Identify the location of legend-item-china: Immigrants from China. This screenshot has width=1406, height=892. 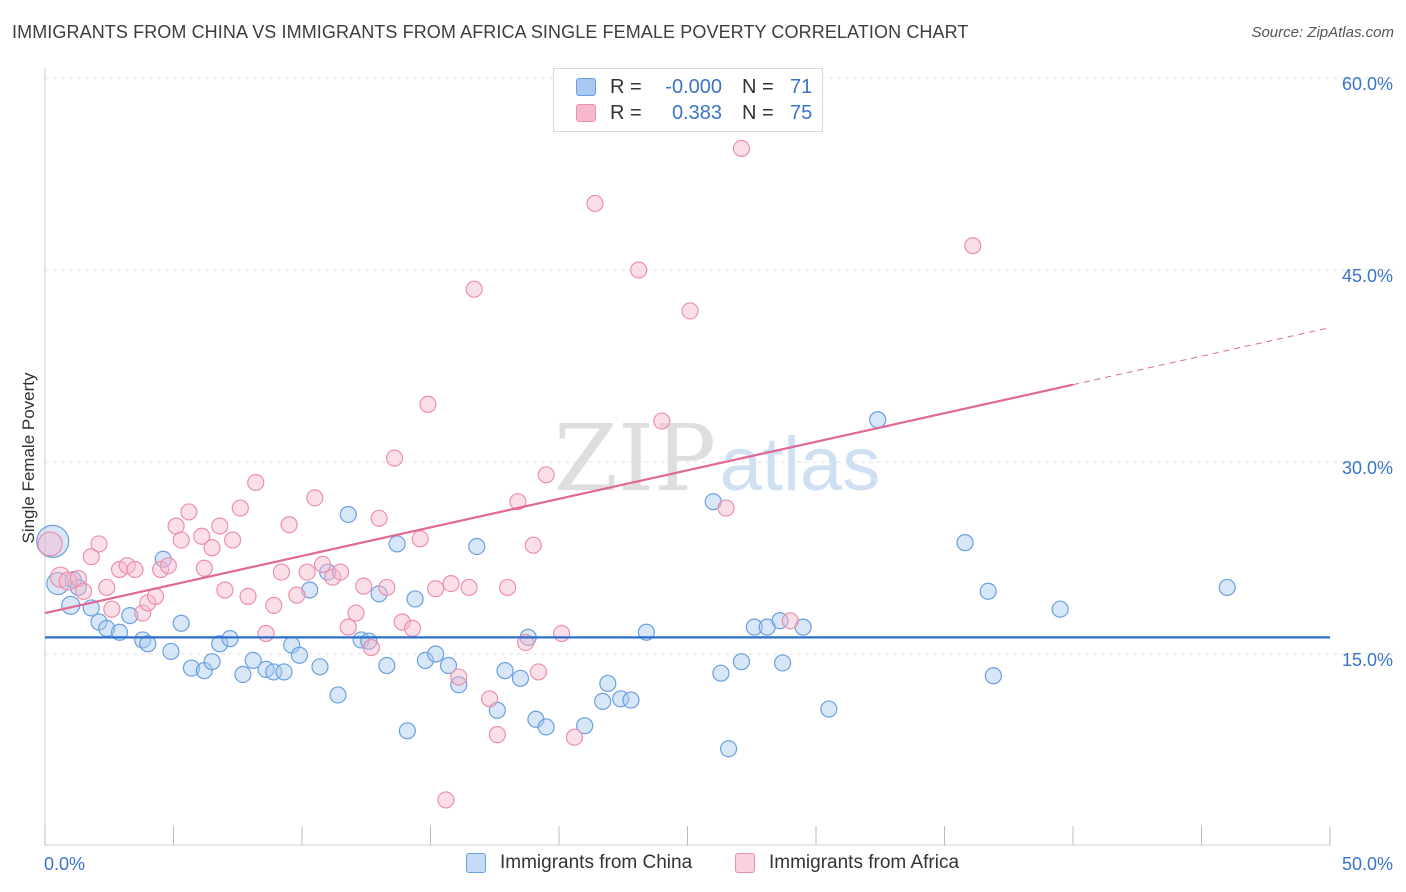
(579, 863).